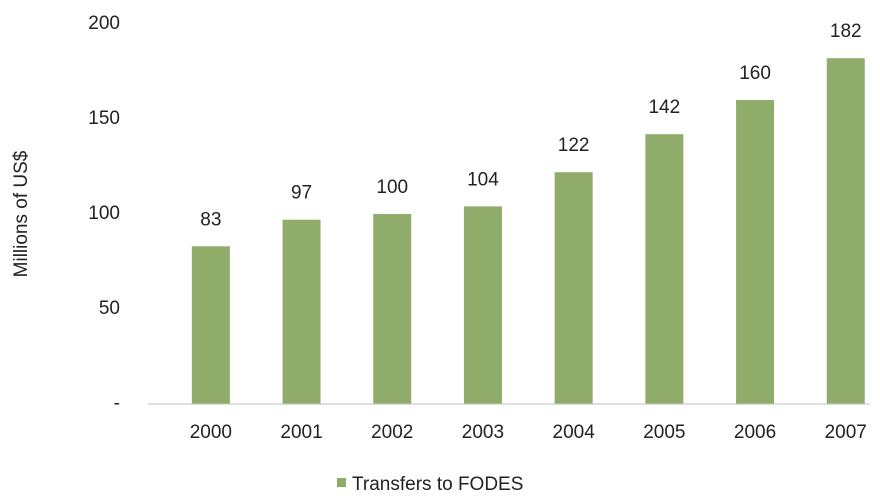  Describe the element at coordinates (210, 219) in the screenshot. I see `data-label: 83` at that location.